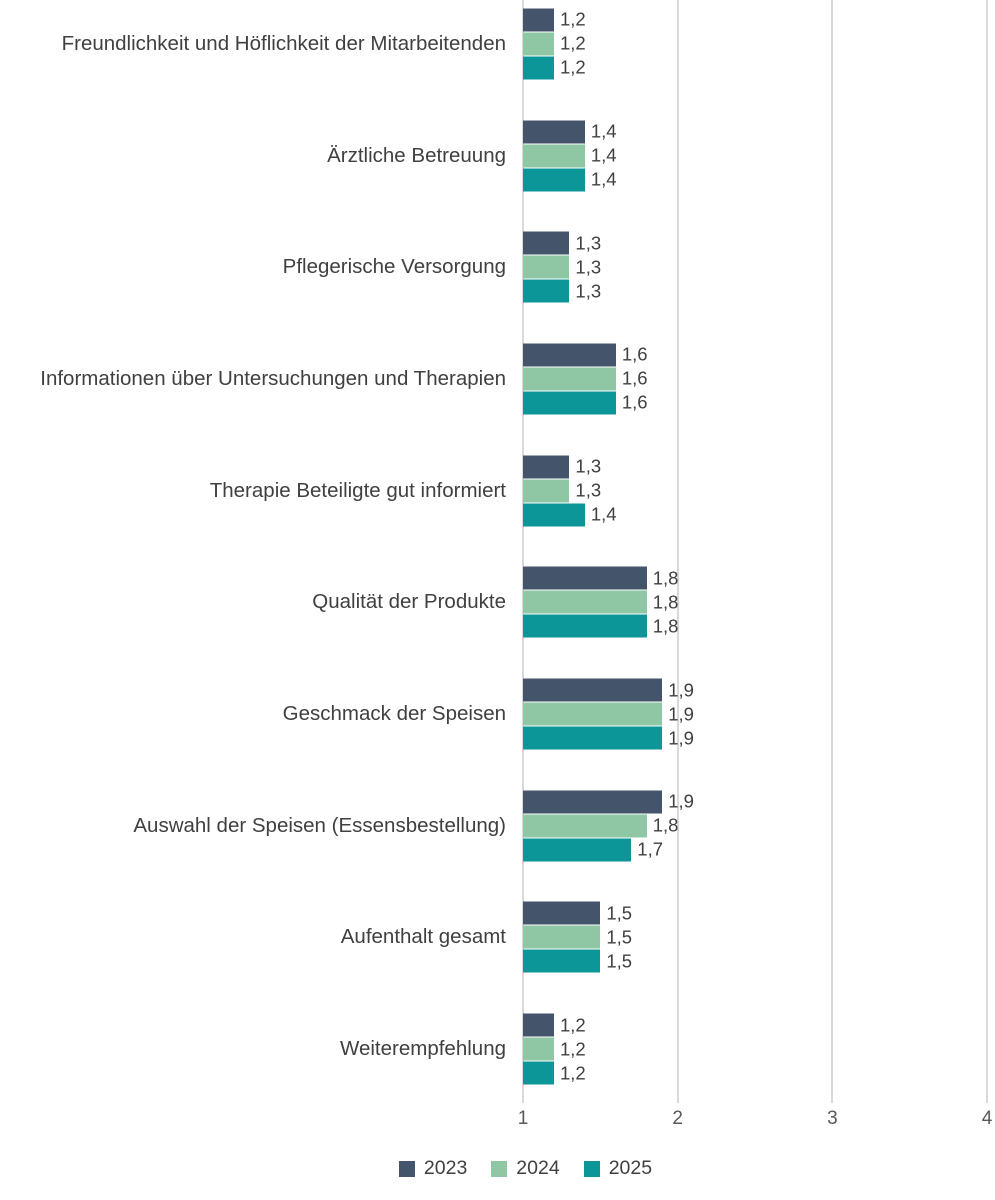 Image resolution: width=995 pixels, height=1200 pixels. What do you see at coordinates (423, 1049) in the screenshot?
I see `category-label: Weiterempfehlung` at bounding box center [423, 1049].